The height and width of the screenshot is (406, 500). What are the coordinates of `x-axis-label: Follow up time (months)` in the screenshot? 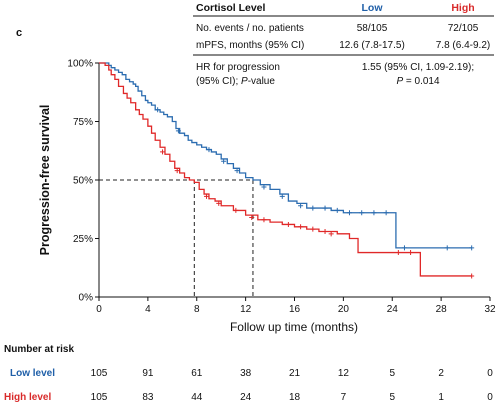 It's located at (294, 327).